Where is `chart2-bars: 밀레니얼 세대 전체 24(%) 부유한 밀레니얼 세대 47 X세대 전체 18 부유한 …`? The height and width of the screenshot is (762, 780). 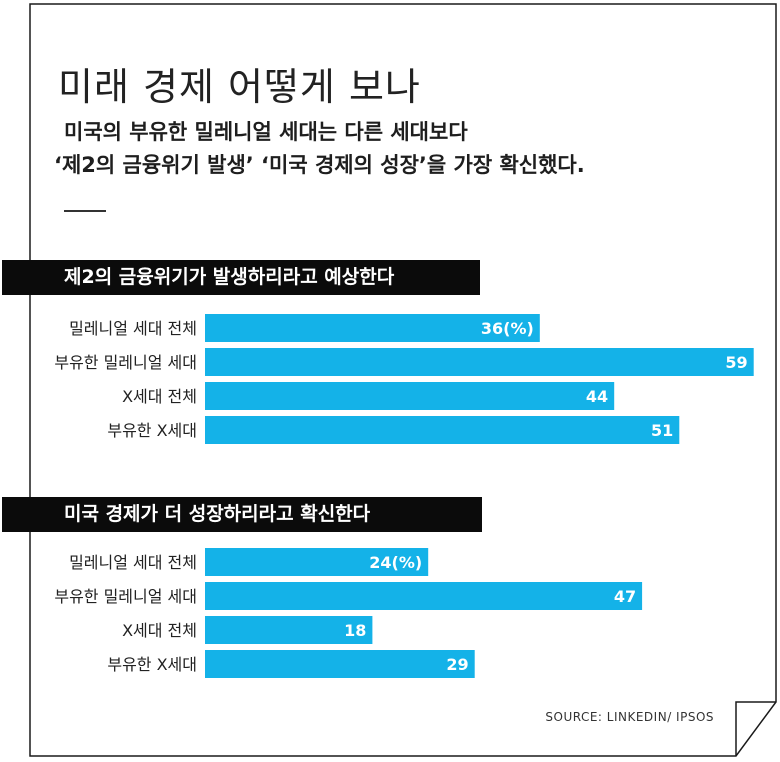 chart2-bars: 밀레니얼 세대 전체 24(%) 부유한 밀레니얼 세대 47 X세대 전체 18 부유한 … is located at coordinates (348, 613).